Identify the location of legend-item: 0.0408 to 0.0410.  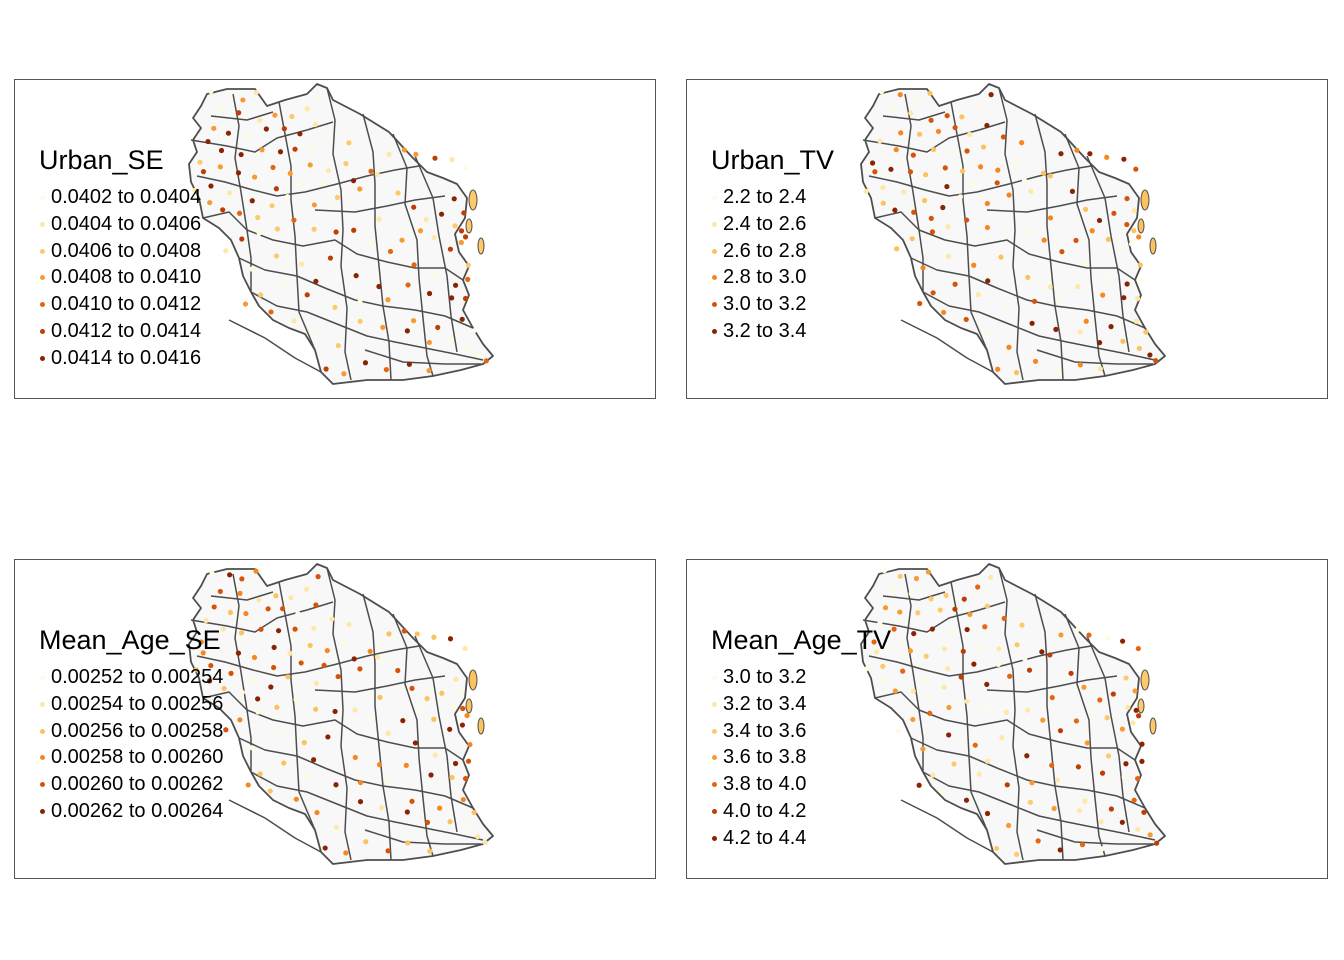
(120, 277).